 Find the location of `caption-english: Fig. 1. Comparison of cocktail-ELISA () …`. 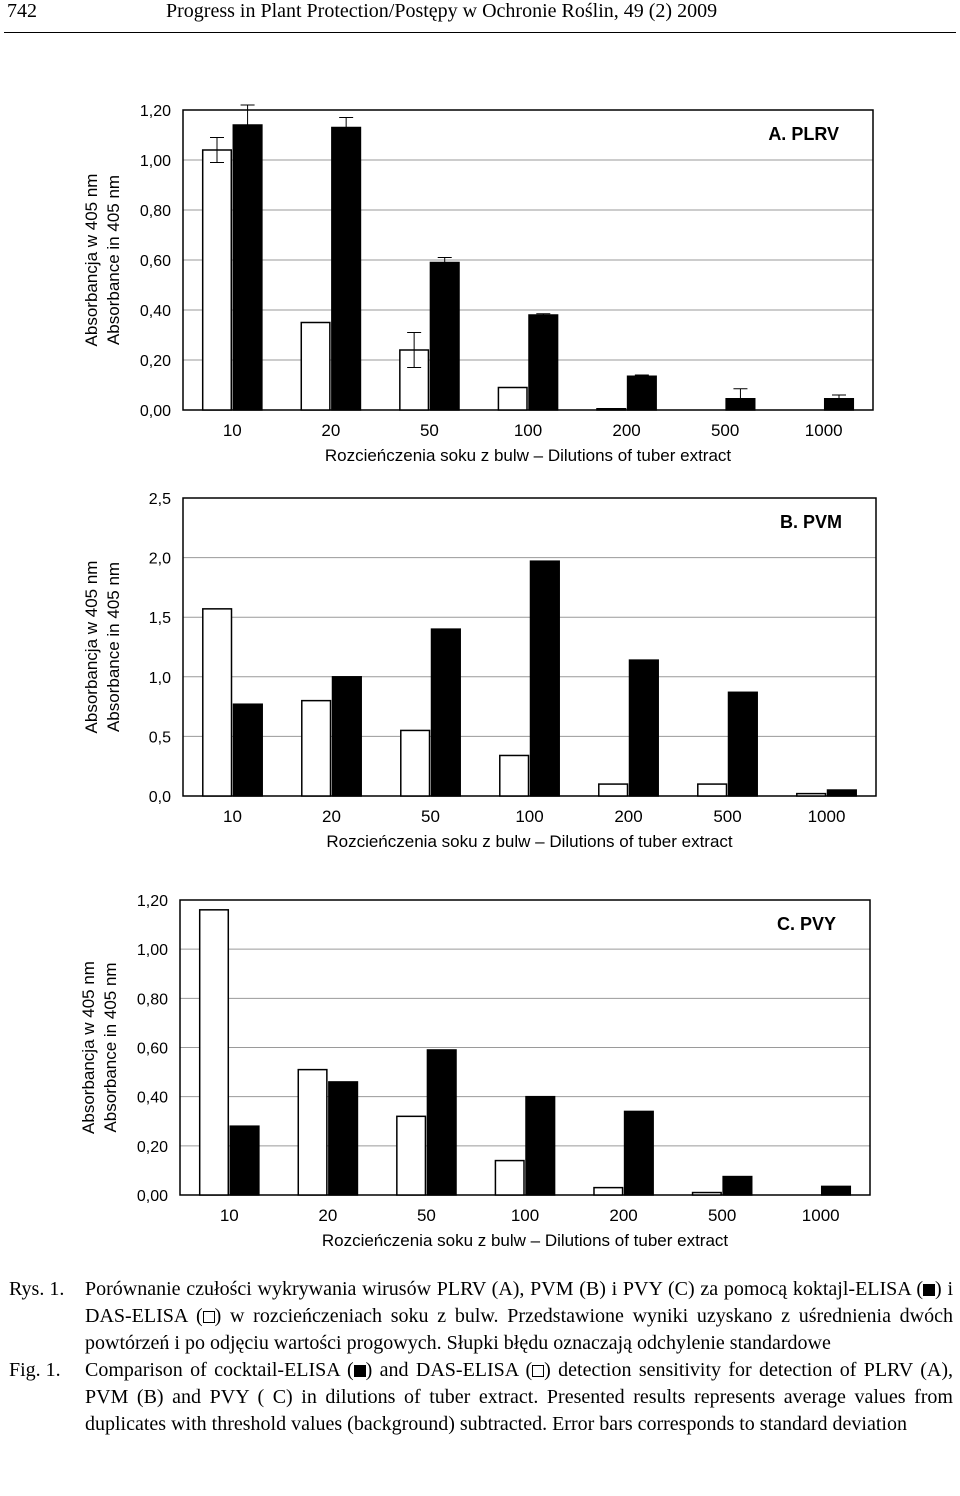

caption-english: Fig. 1. Comparison of cocktail-ELISA () … is located at coordinates (481, 1397).